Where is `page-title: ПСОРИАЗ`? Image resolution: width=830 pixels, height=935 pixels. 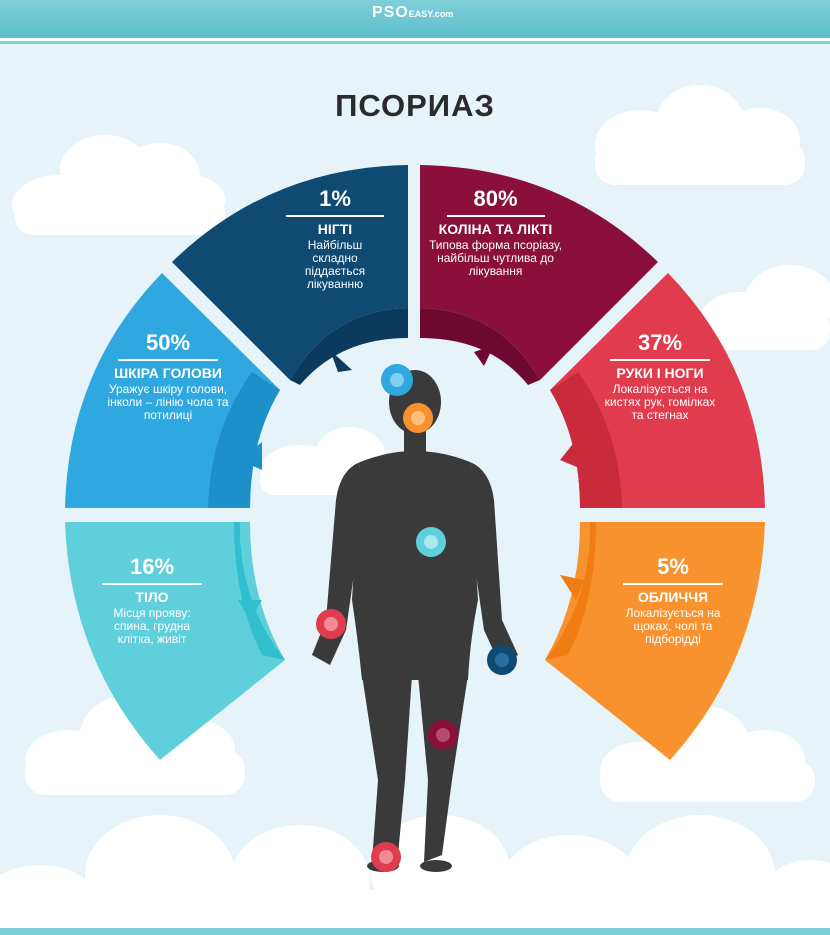 page-title: ПСОРИАЗ is located at coordinates (415, 105).